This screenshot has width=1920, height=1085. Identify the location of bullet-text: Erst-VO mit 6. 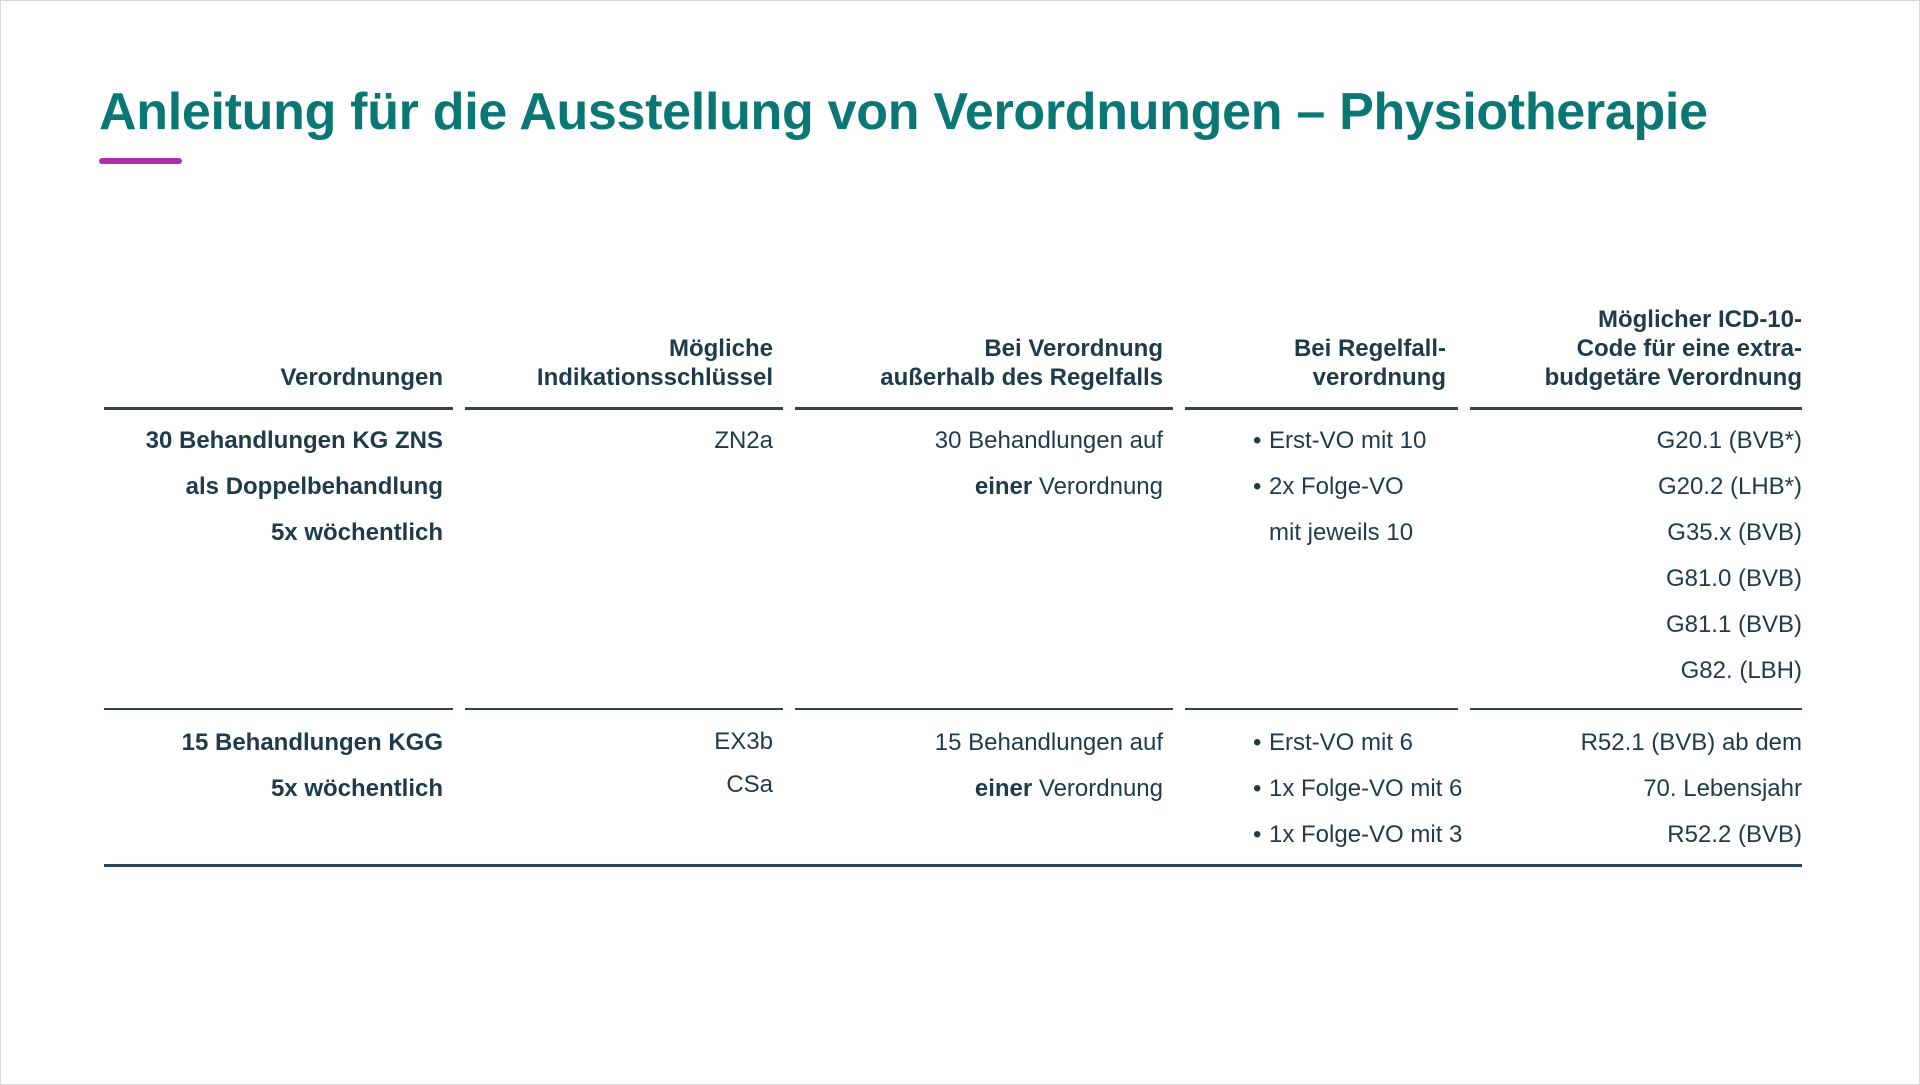
(1341, 742).